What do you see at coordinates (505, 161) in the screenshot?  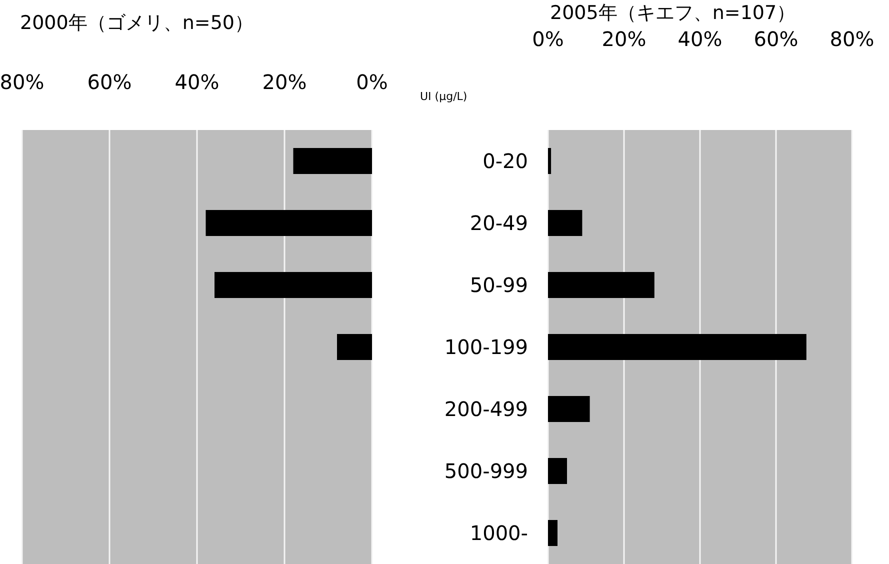 I see `y-tick-label: 0-20` at bounding box center [505, 161].